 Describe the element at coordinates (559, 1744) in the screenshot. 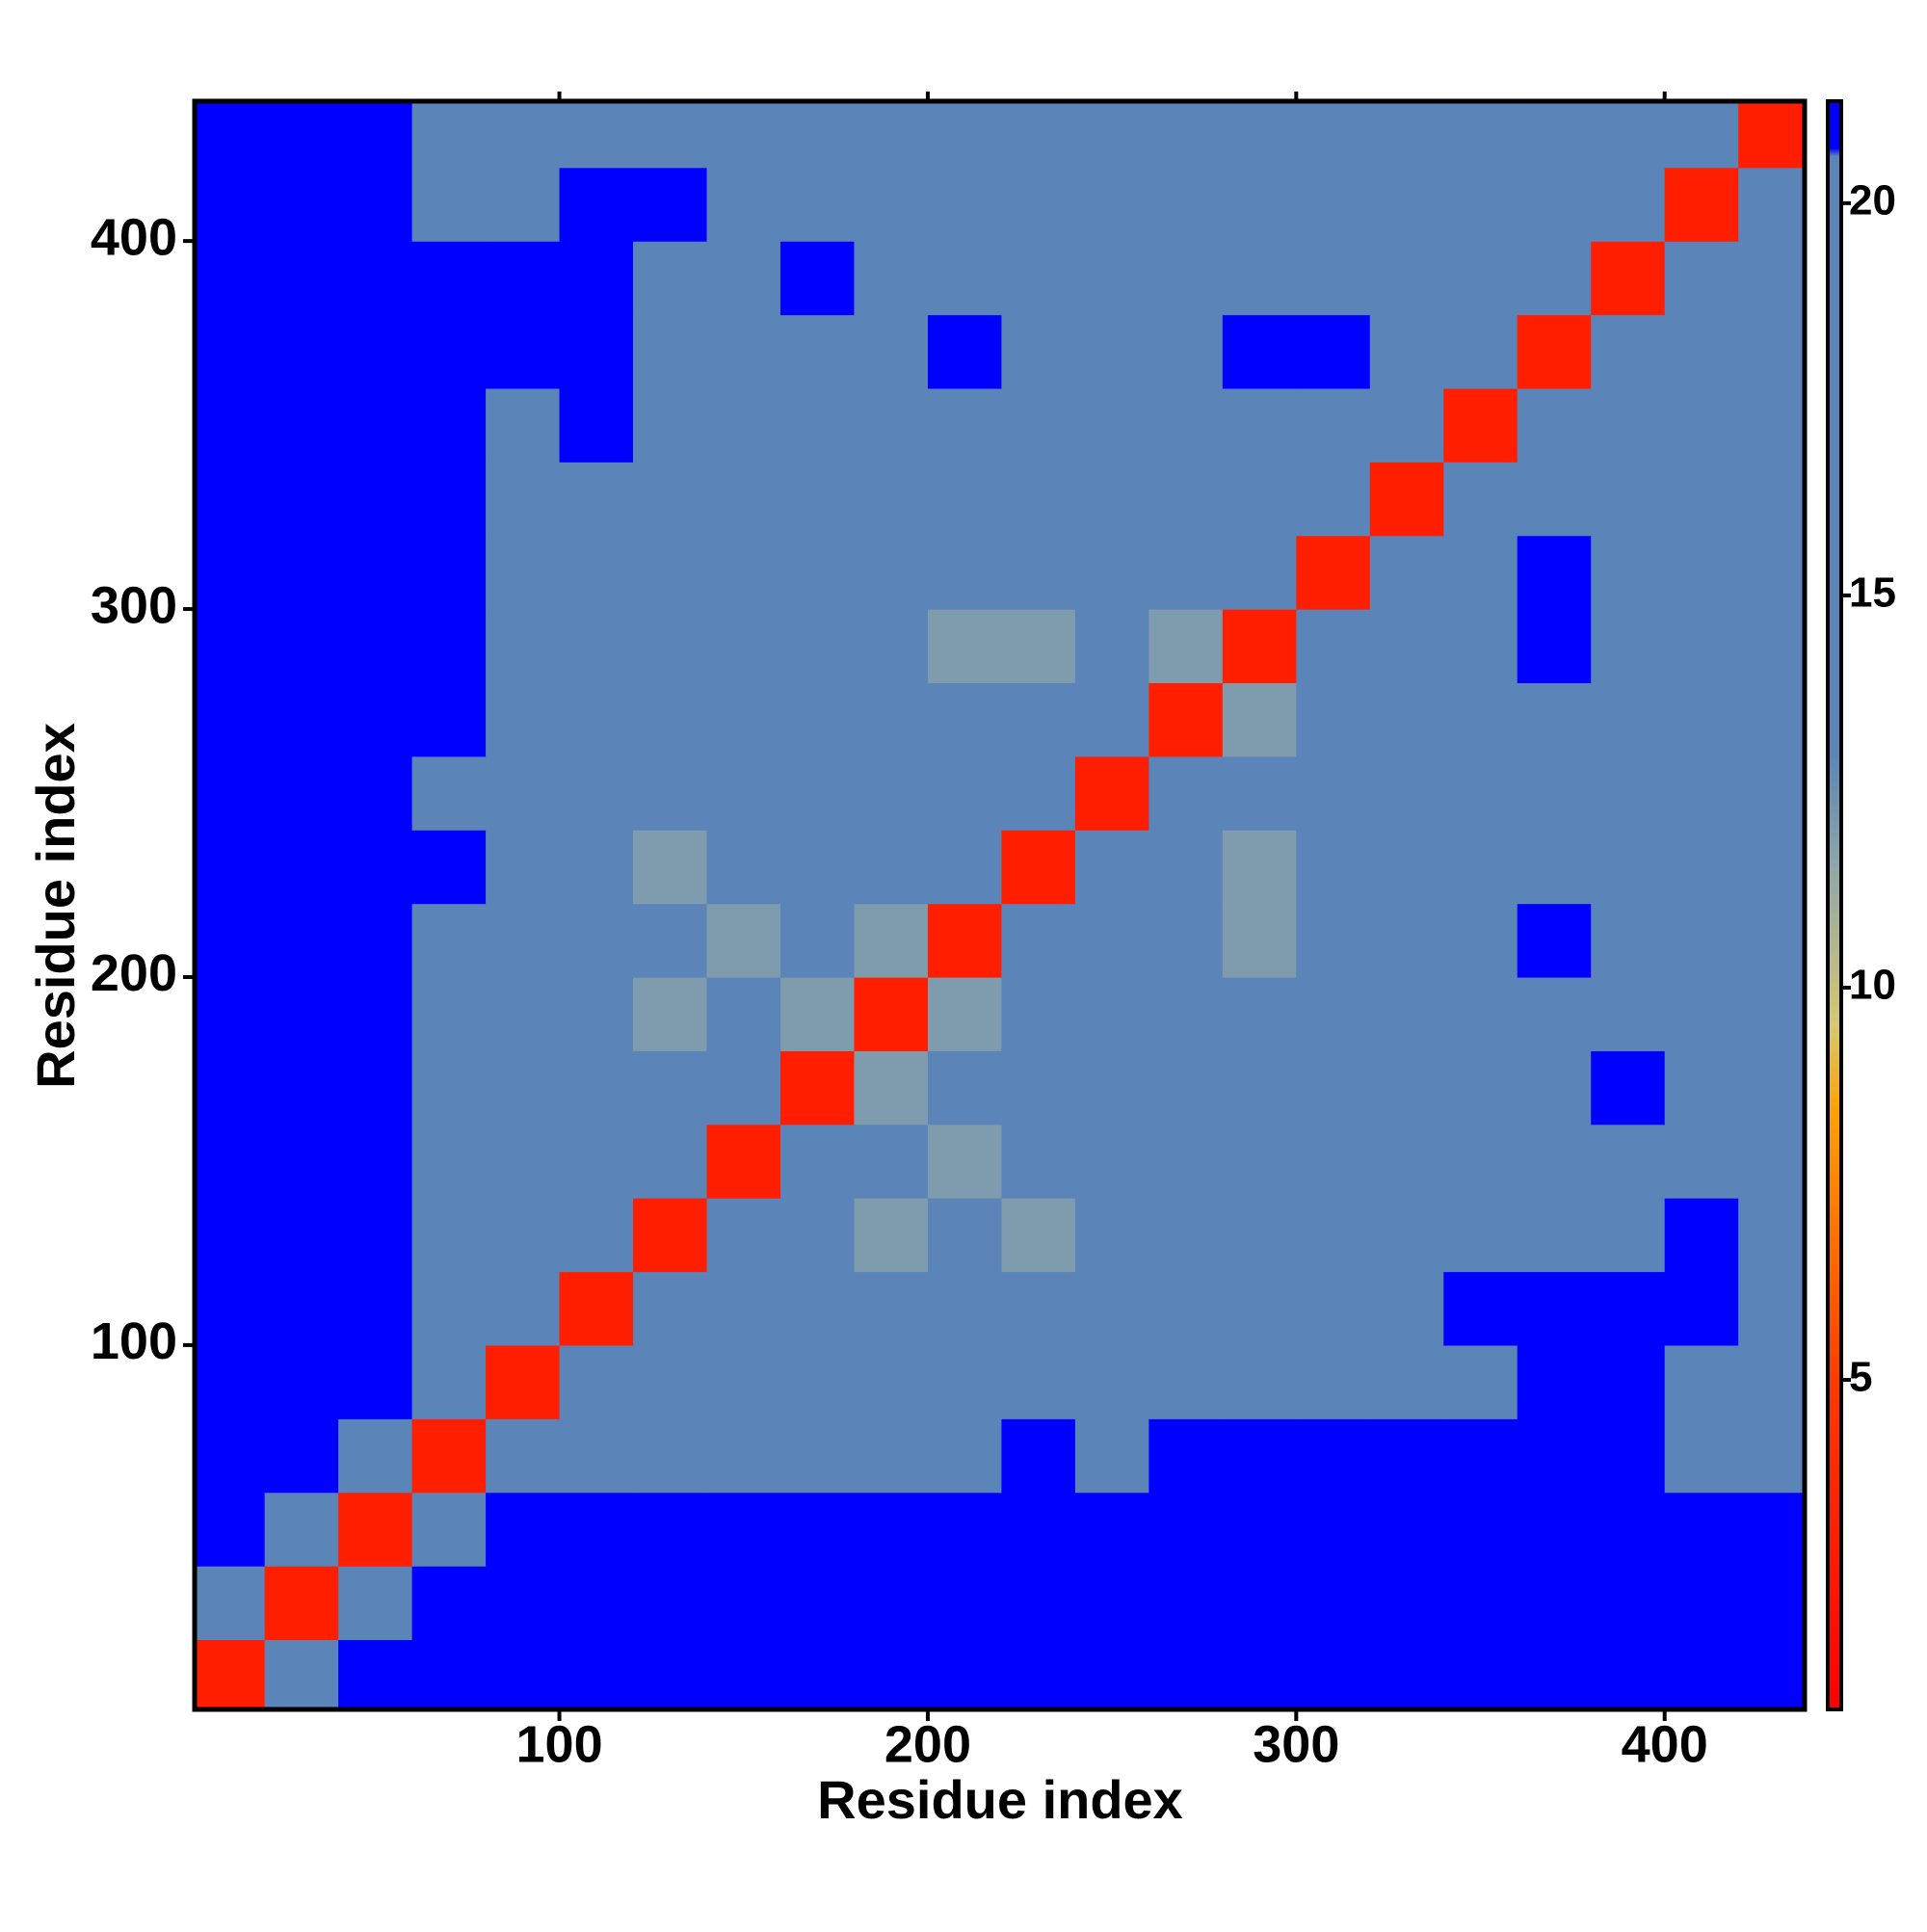

I see `x-tick-label: 100` at that location.